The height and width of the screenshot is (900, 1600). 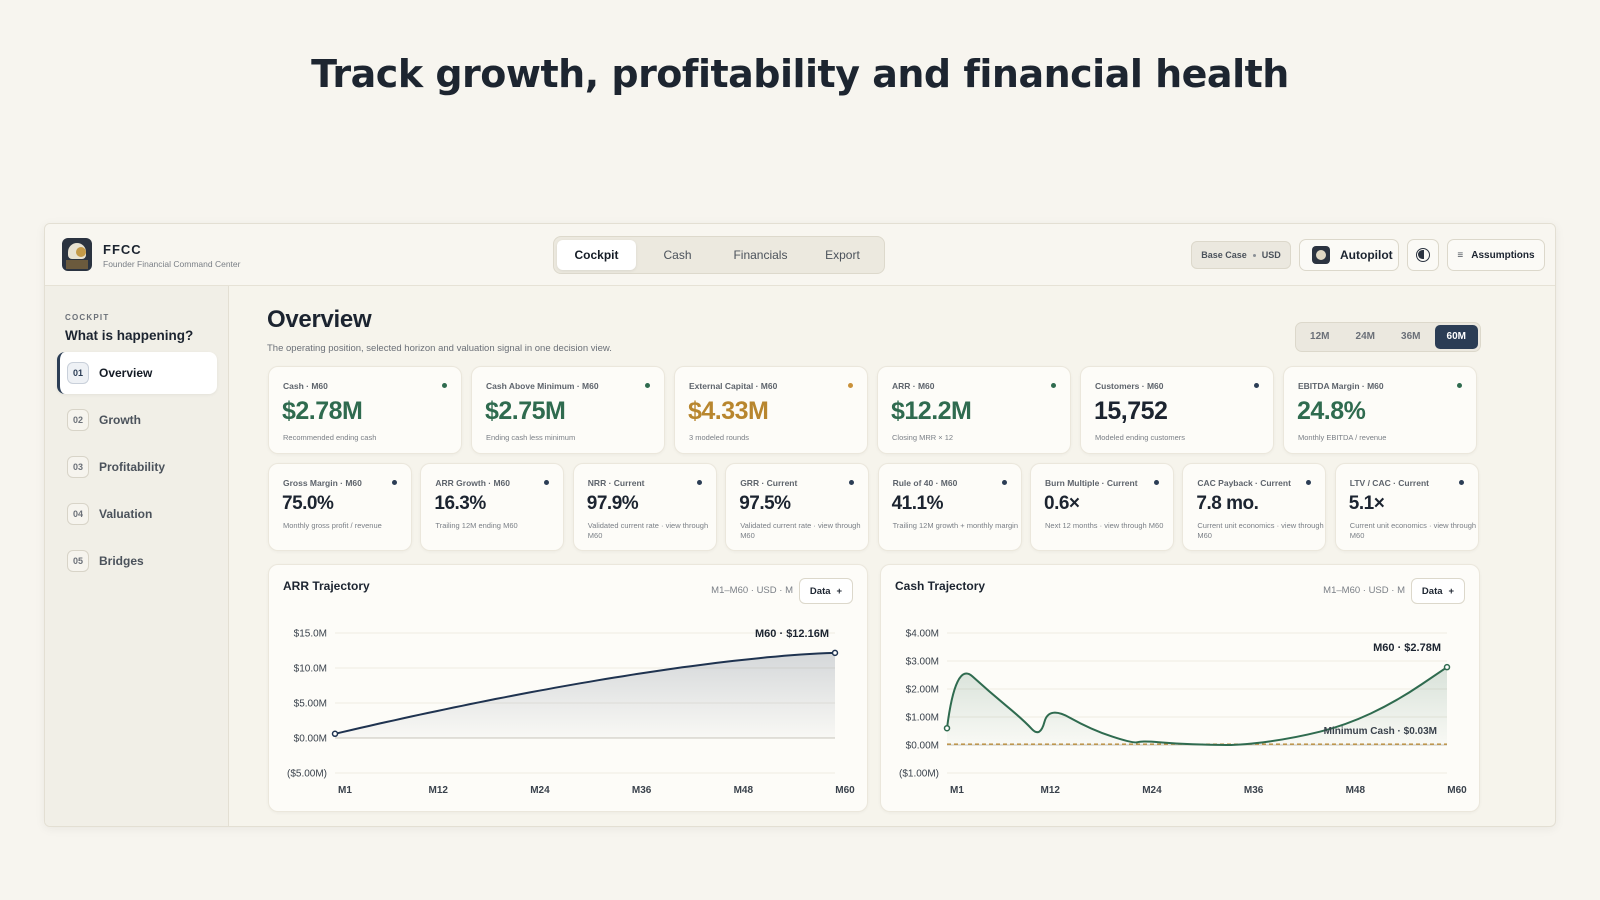 What do you see at coordinates (1349, 255) in the screenshot?
I see `autopilot-button: Autopilot` at bounding box center [1349, 255].